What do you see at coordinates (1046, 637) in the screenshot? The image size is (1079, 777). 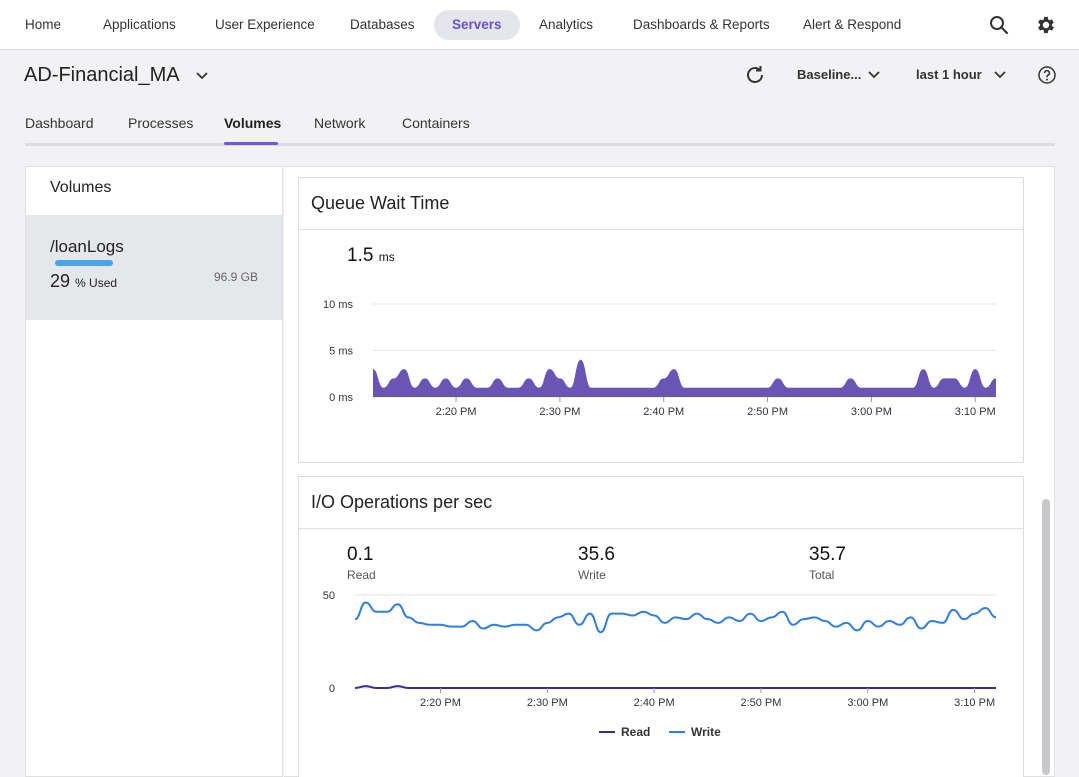 I see `scrollbar-thumb` at bounding box center [1046, 637].